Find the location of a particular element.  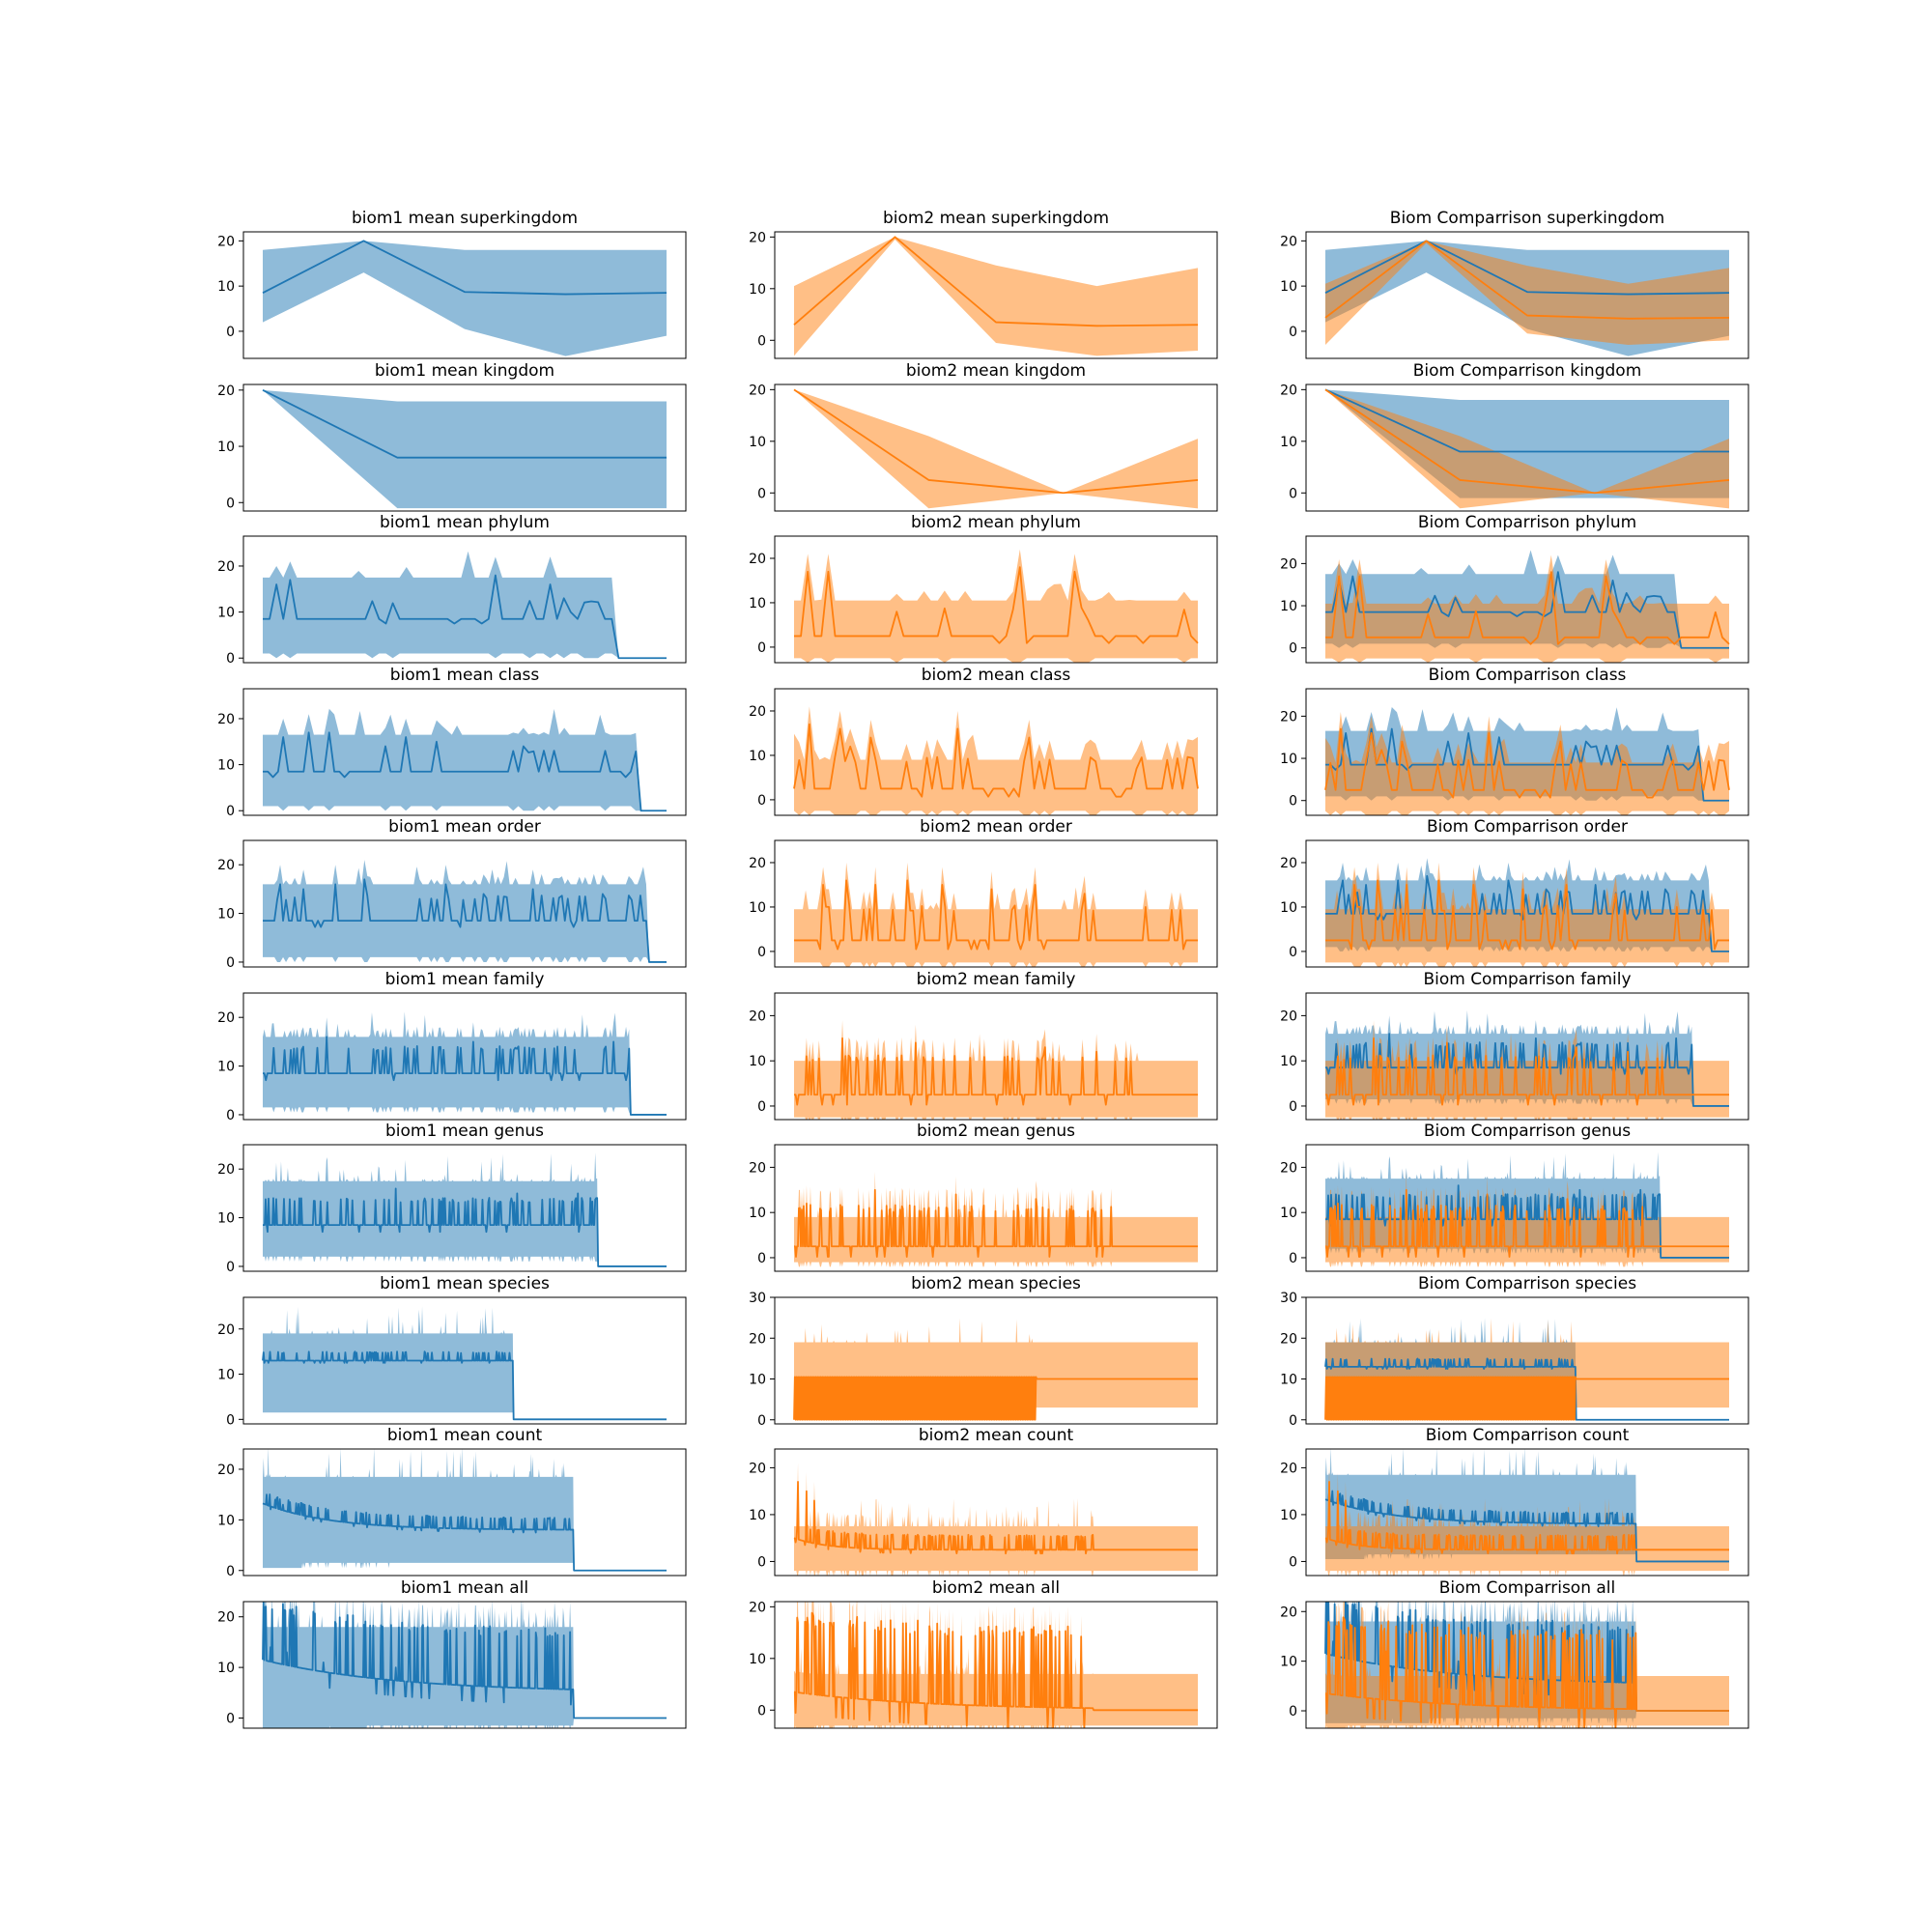

subplot-title: biom1 mean genus is located at coordinates (464, 1131).